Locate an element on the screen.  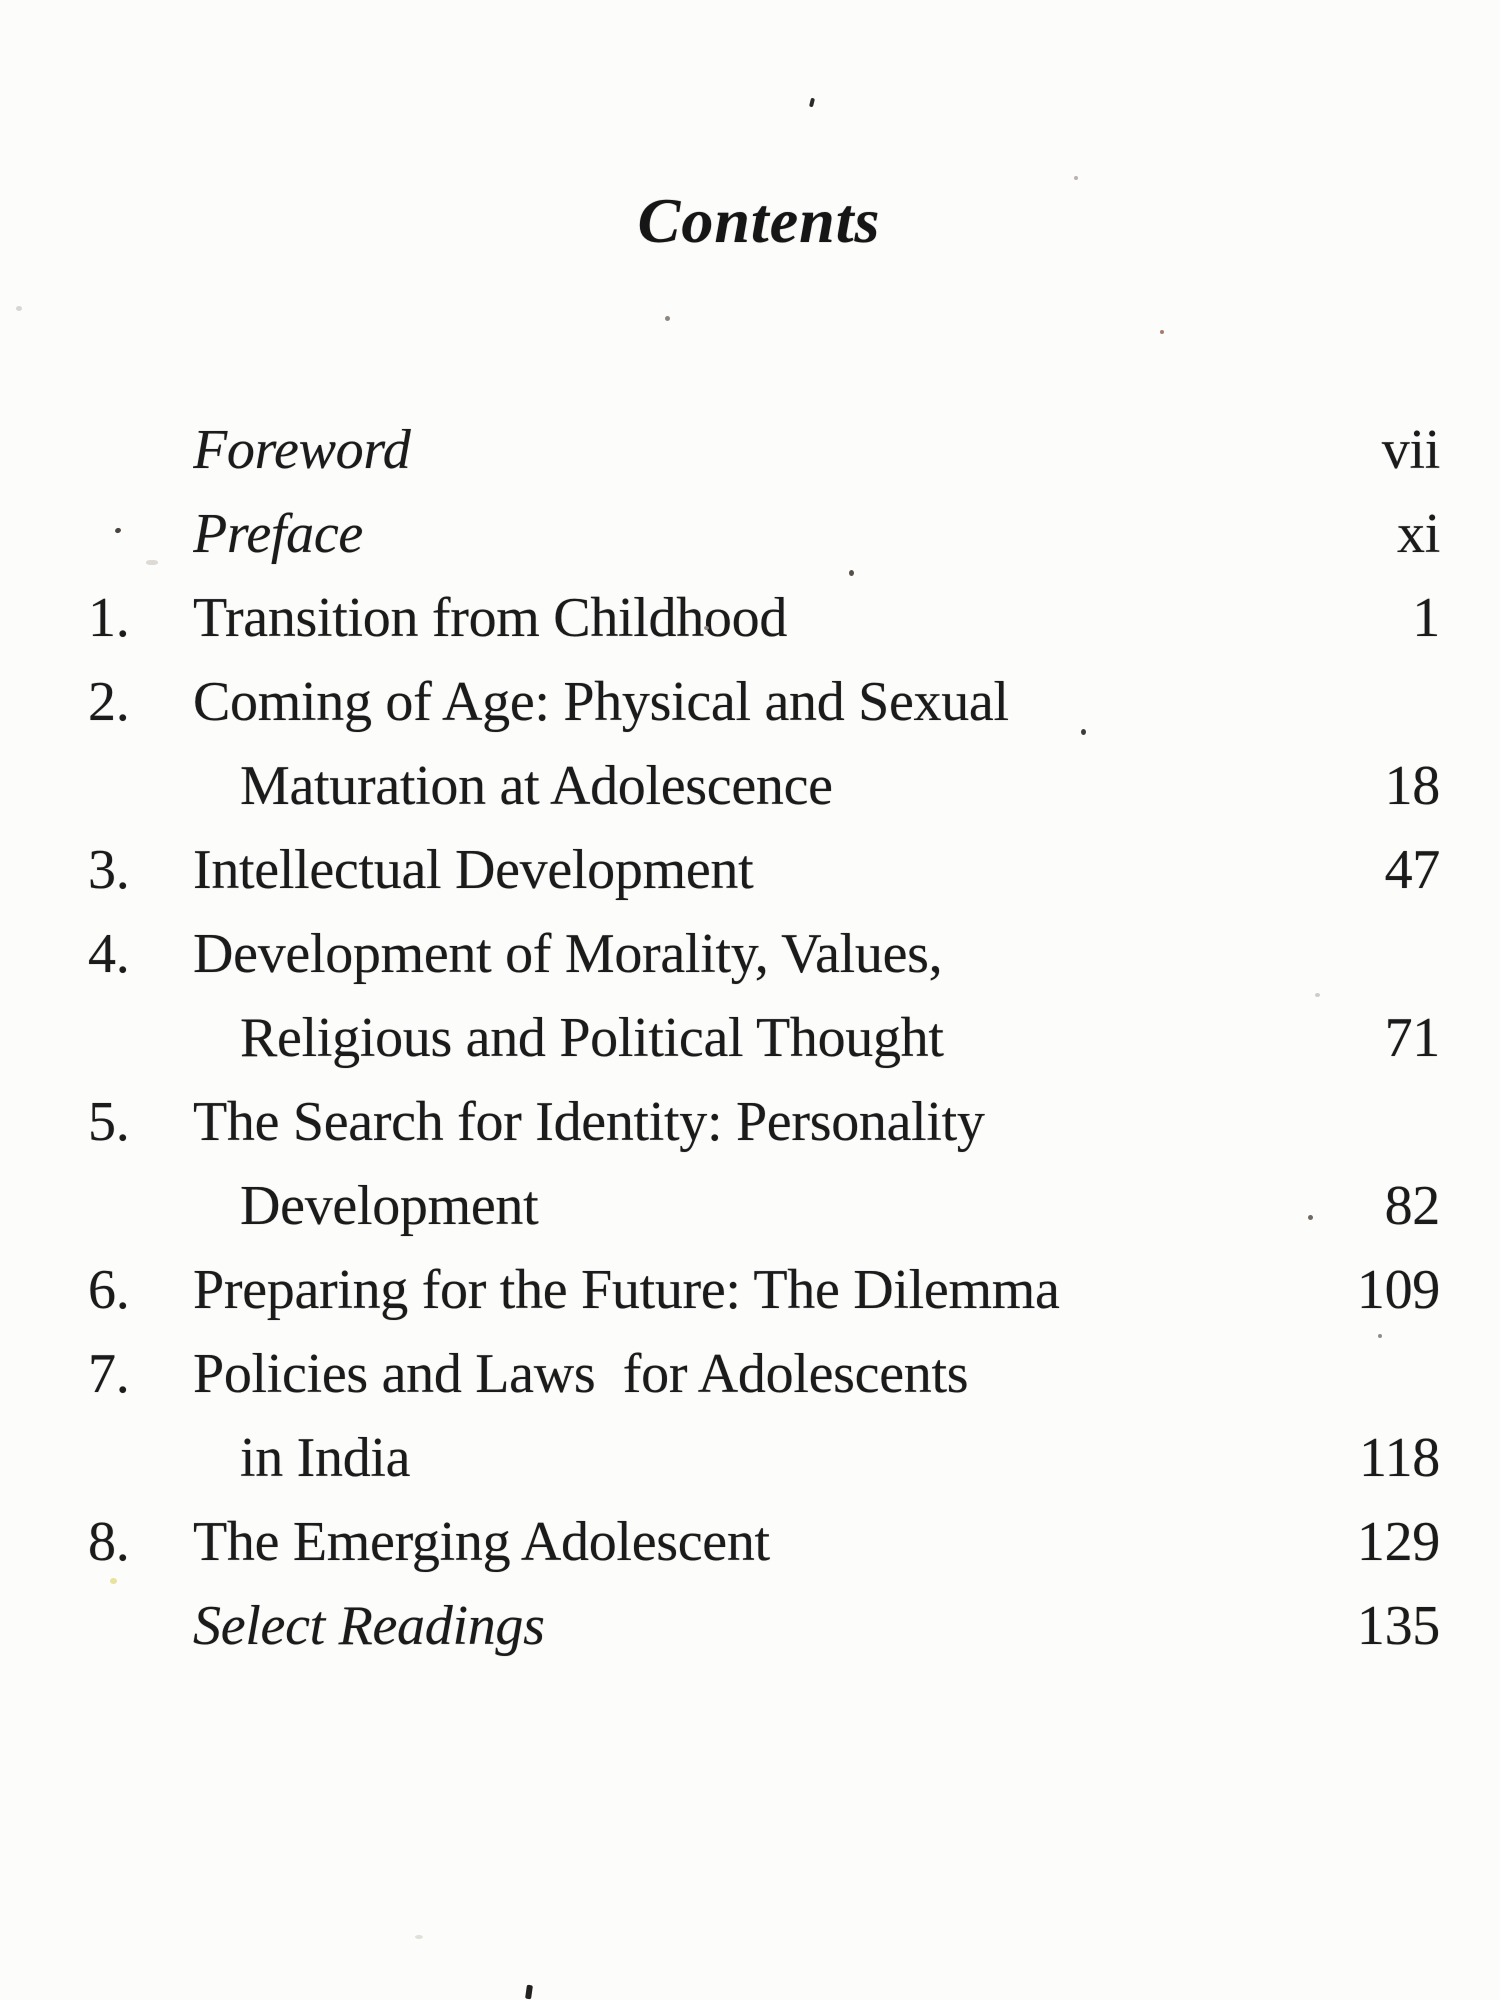
toc-row-title: Coming of Age: Physical and Sexual is located at coordinates (601, 702).